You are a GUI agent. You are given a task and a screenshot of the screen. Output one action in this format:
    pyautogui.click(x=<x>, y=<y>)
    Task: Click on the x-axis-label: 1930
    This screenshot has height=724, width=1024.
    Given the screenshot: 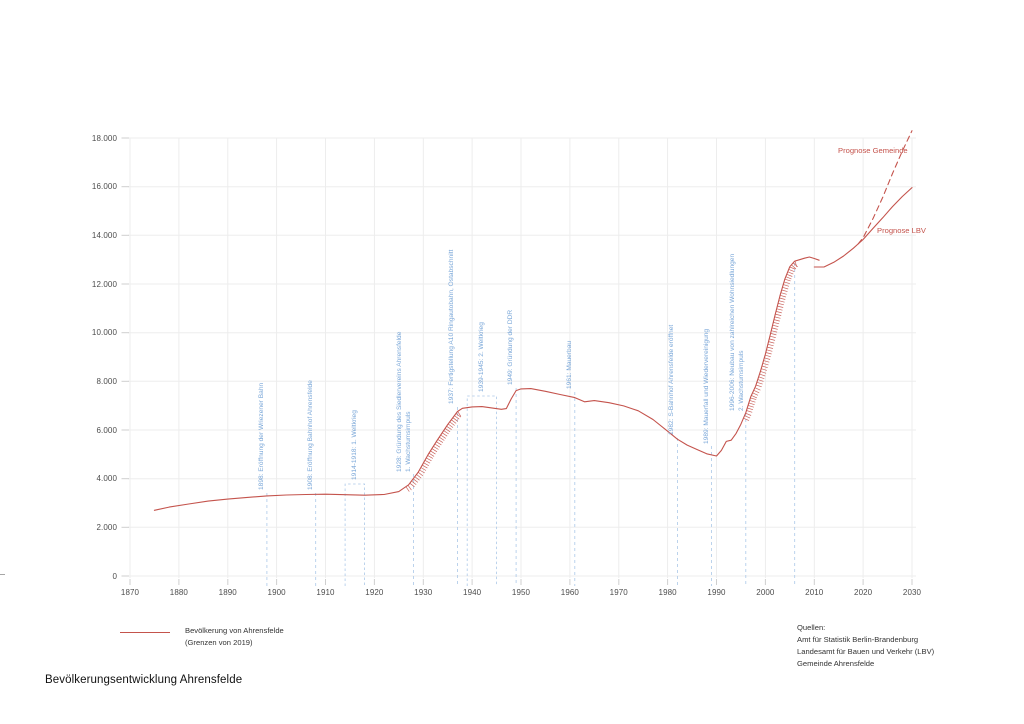 What is the action you would take?
    pyautogui.click(x=423, y=592)
    